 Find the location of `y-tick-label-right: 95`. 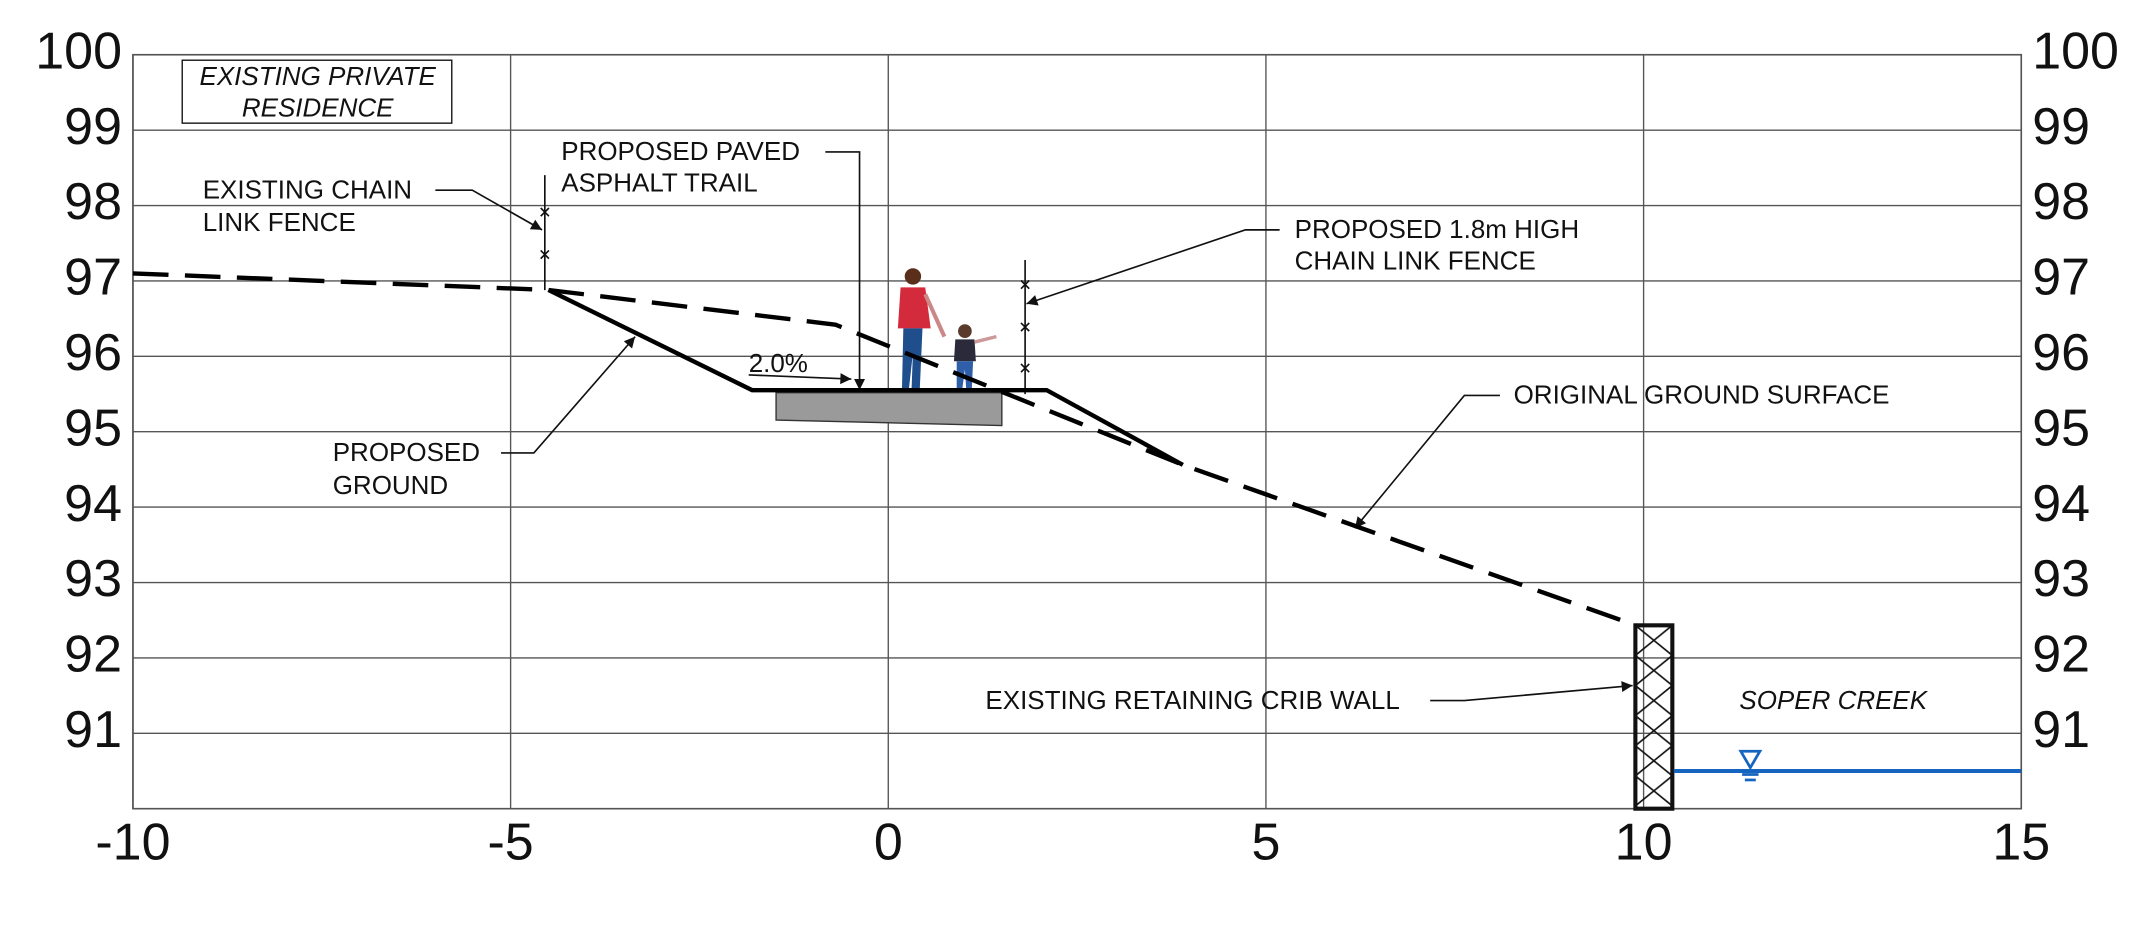

y-tick-label-right: 95 is located at coordinates (2061, 428).